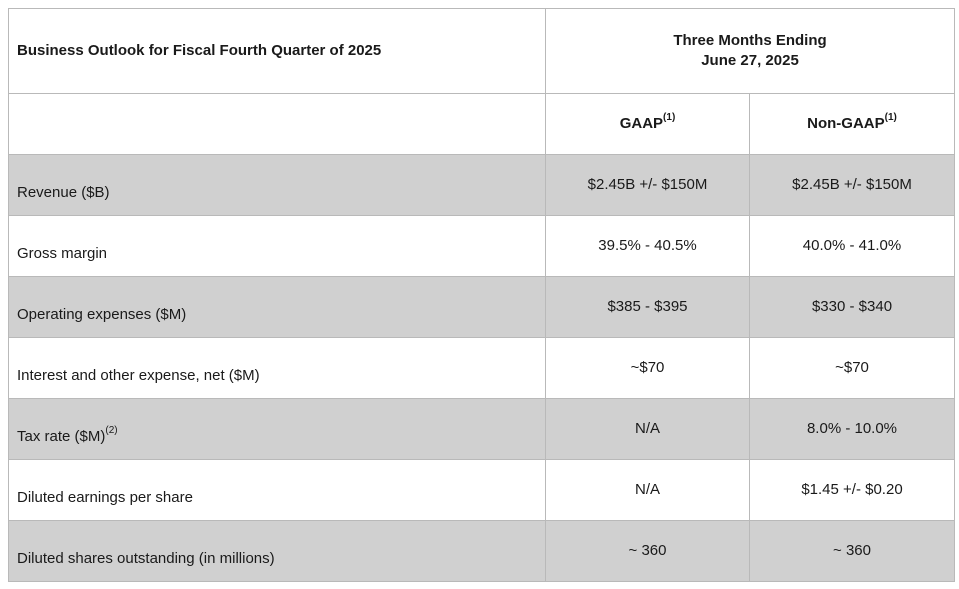 The height and width of the screenshot is (589, 959). I want to click on tax-rate-footnote: (2), so click(111, 430).